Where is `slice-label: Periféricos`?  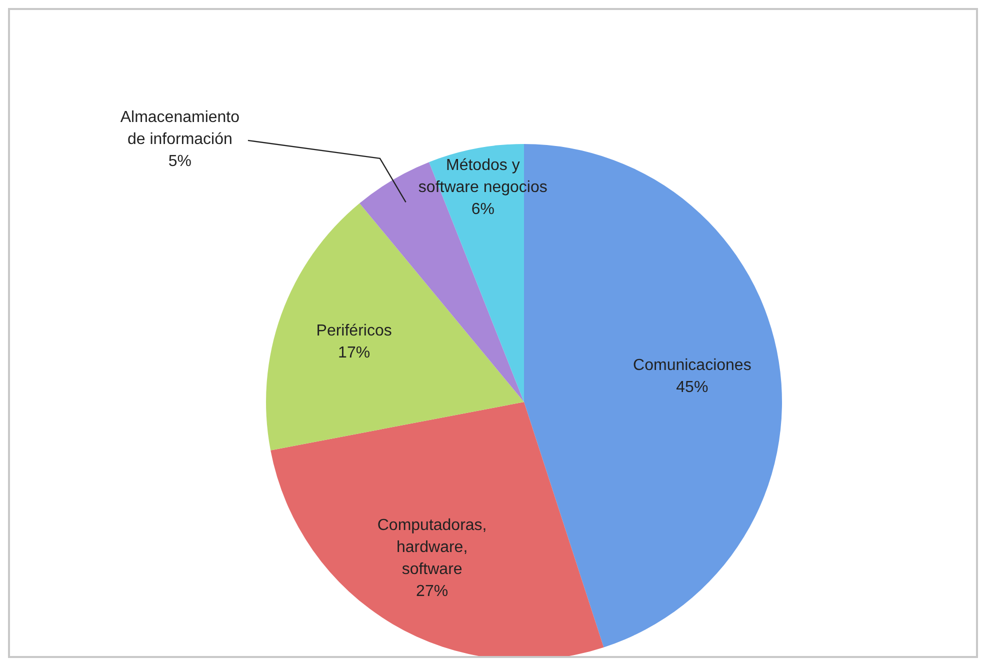 slice-label: Periféricos is located at coordinates (354, 331).